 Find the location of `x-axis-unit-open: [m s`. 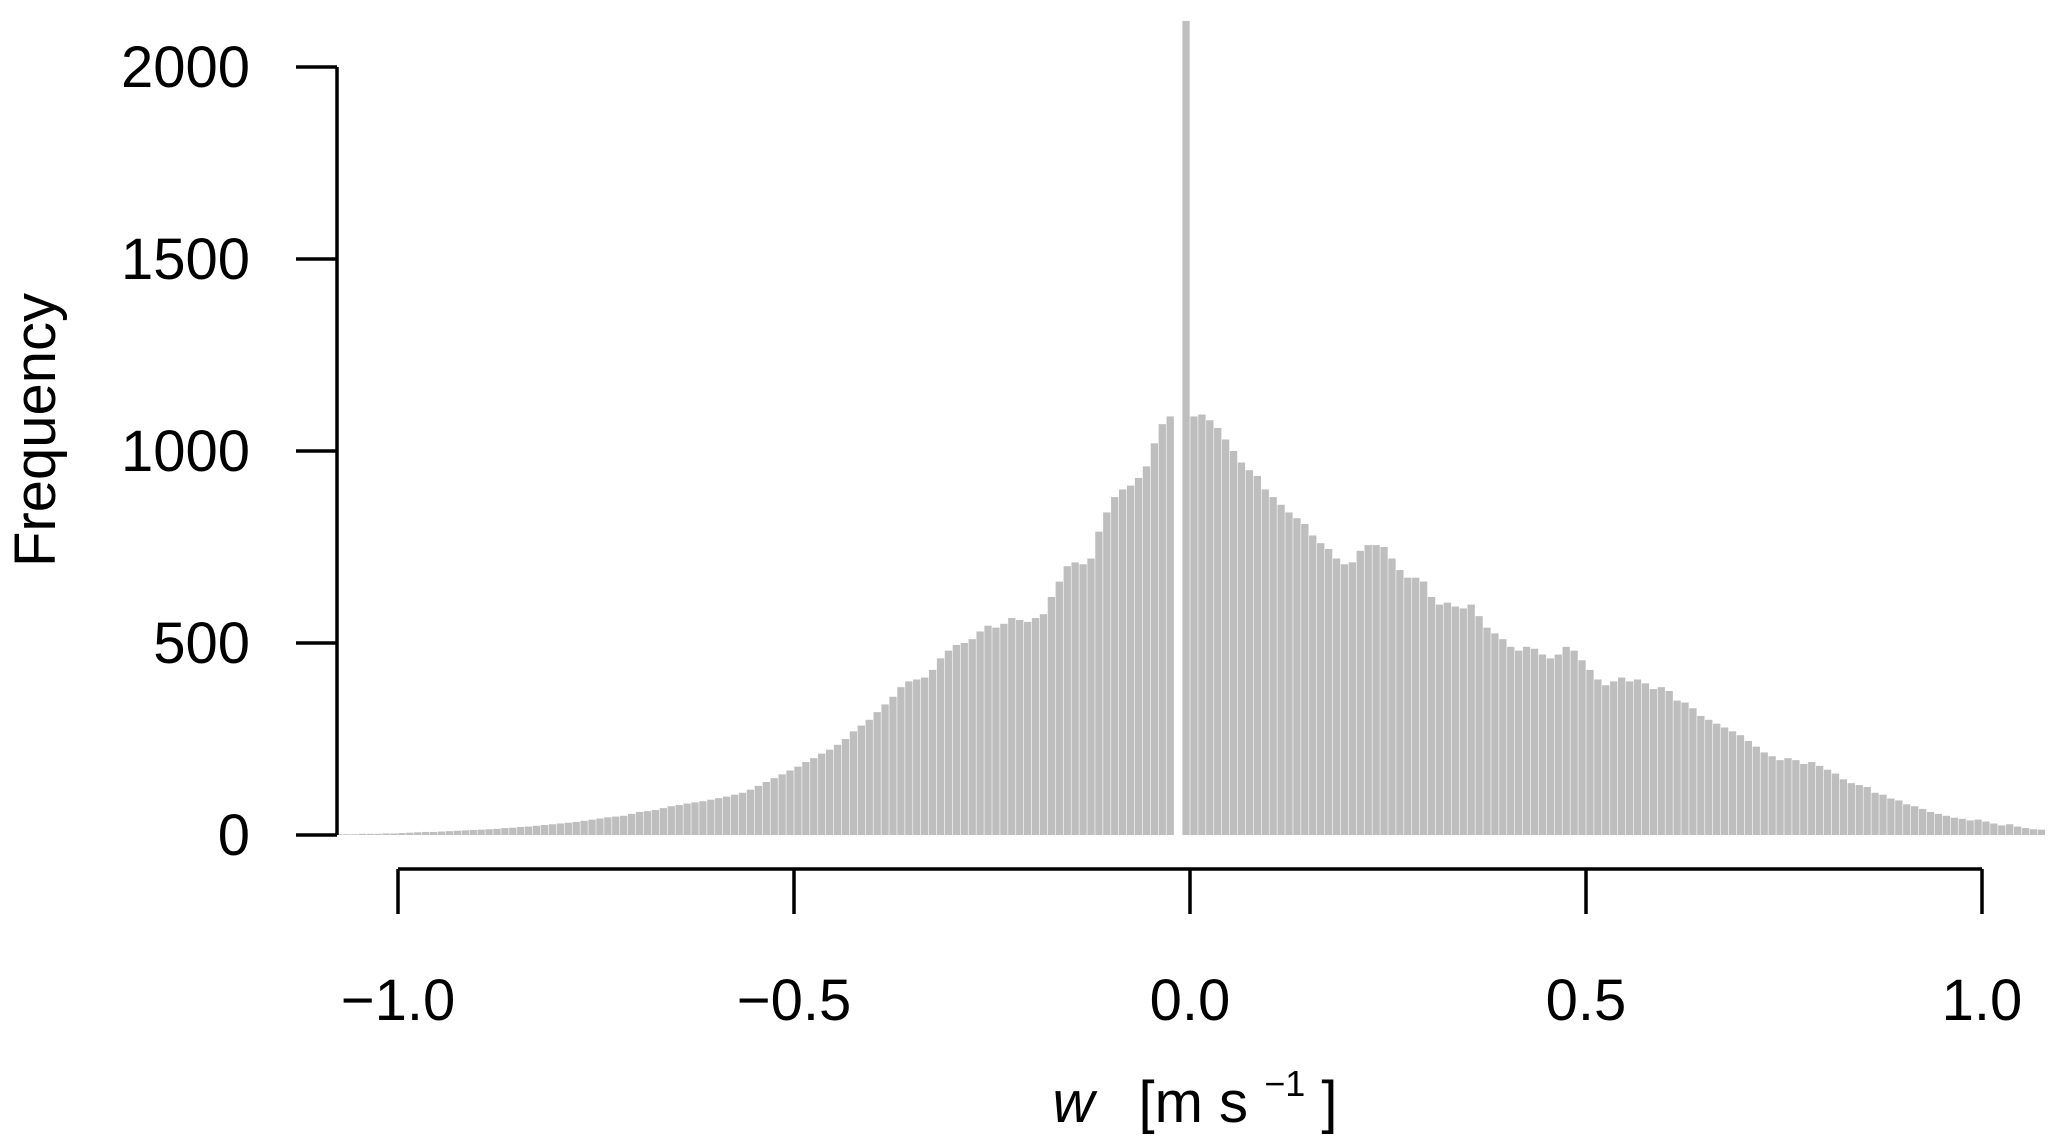

x-axis-unit-open: [m s is located at coordinates (1194, 1102).